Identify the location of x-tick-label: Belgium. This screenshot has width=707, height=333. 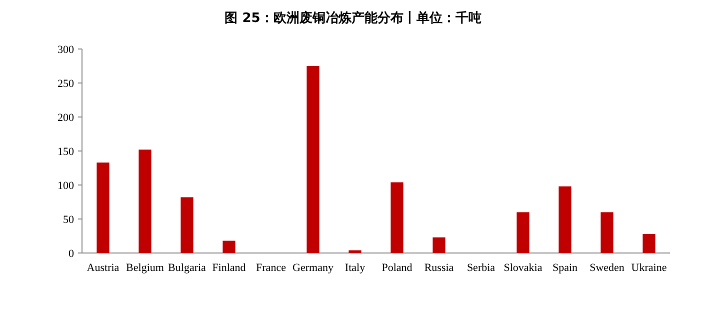
(145, 268).